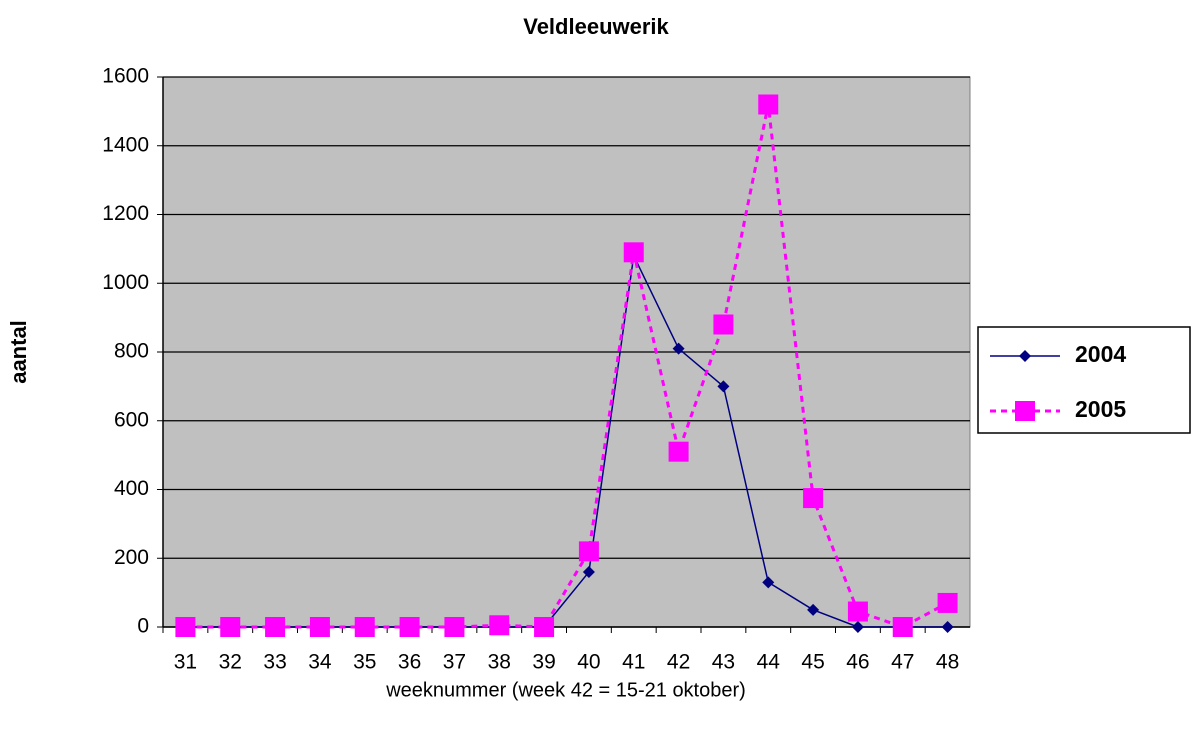 This screenshot has width=1193, height=734. Describe the element at coordinates (230, 662) in the screenshot. I see `x-tick-label: 32` at that location.